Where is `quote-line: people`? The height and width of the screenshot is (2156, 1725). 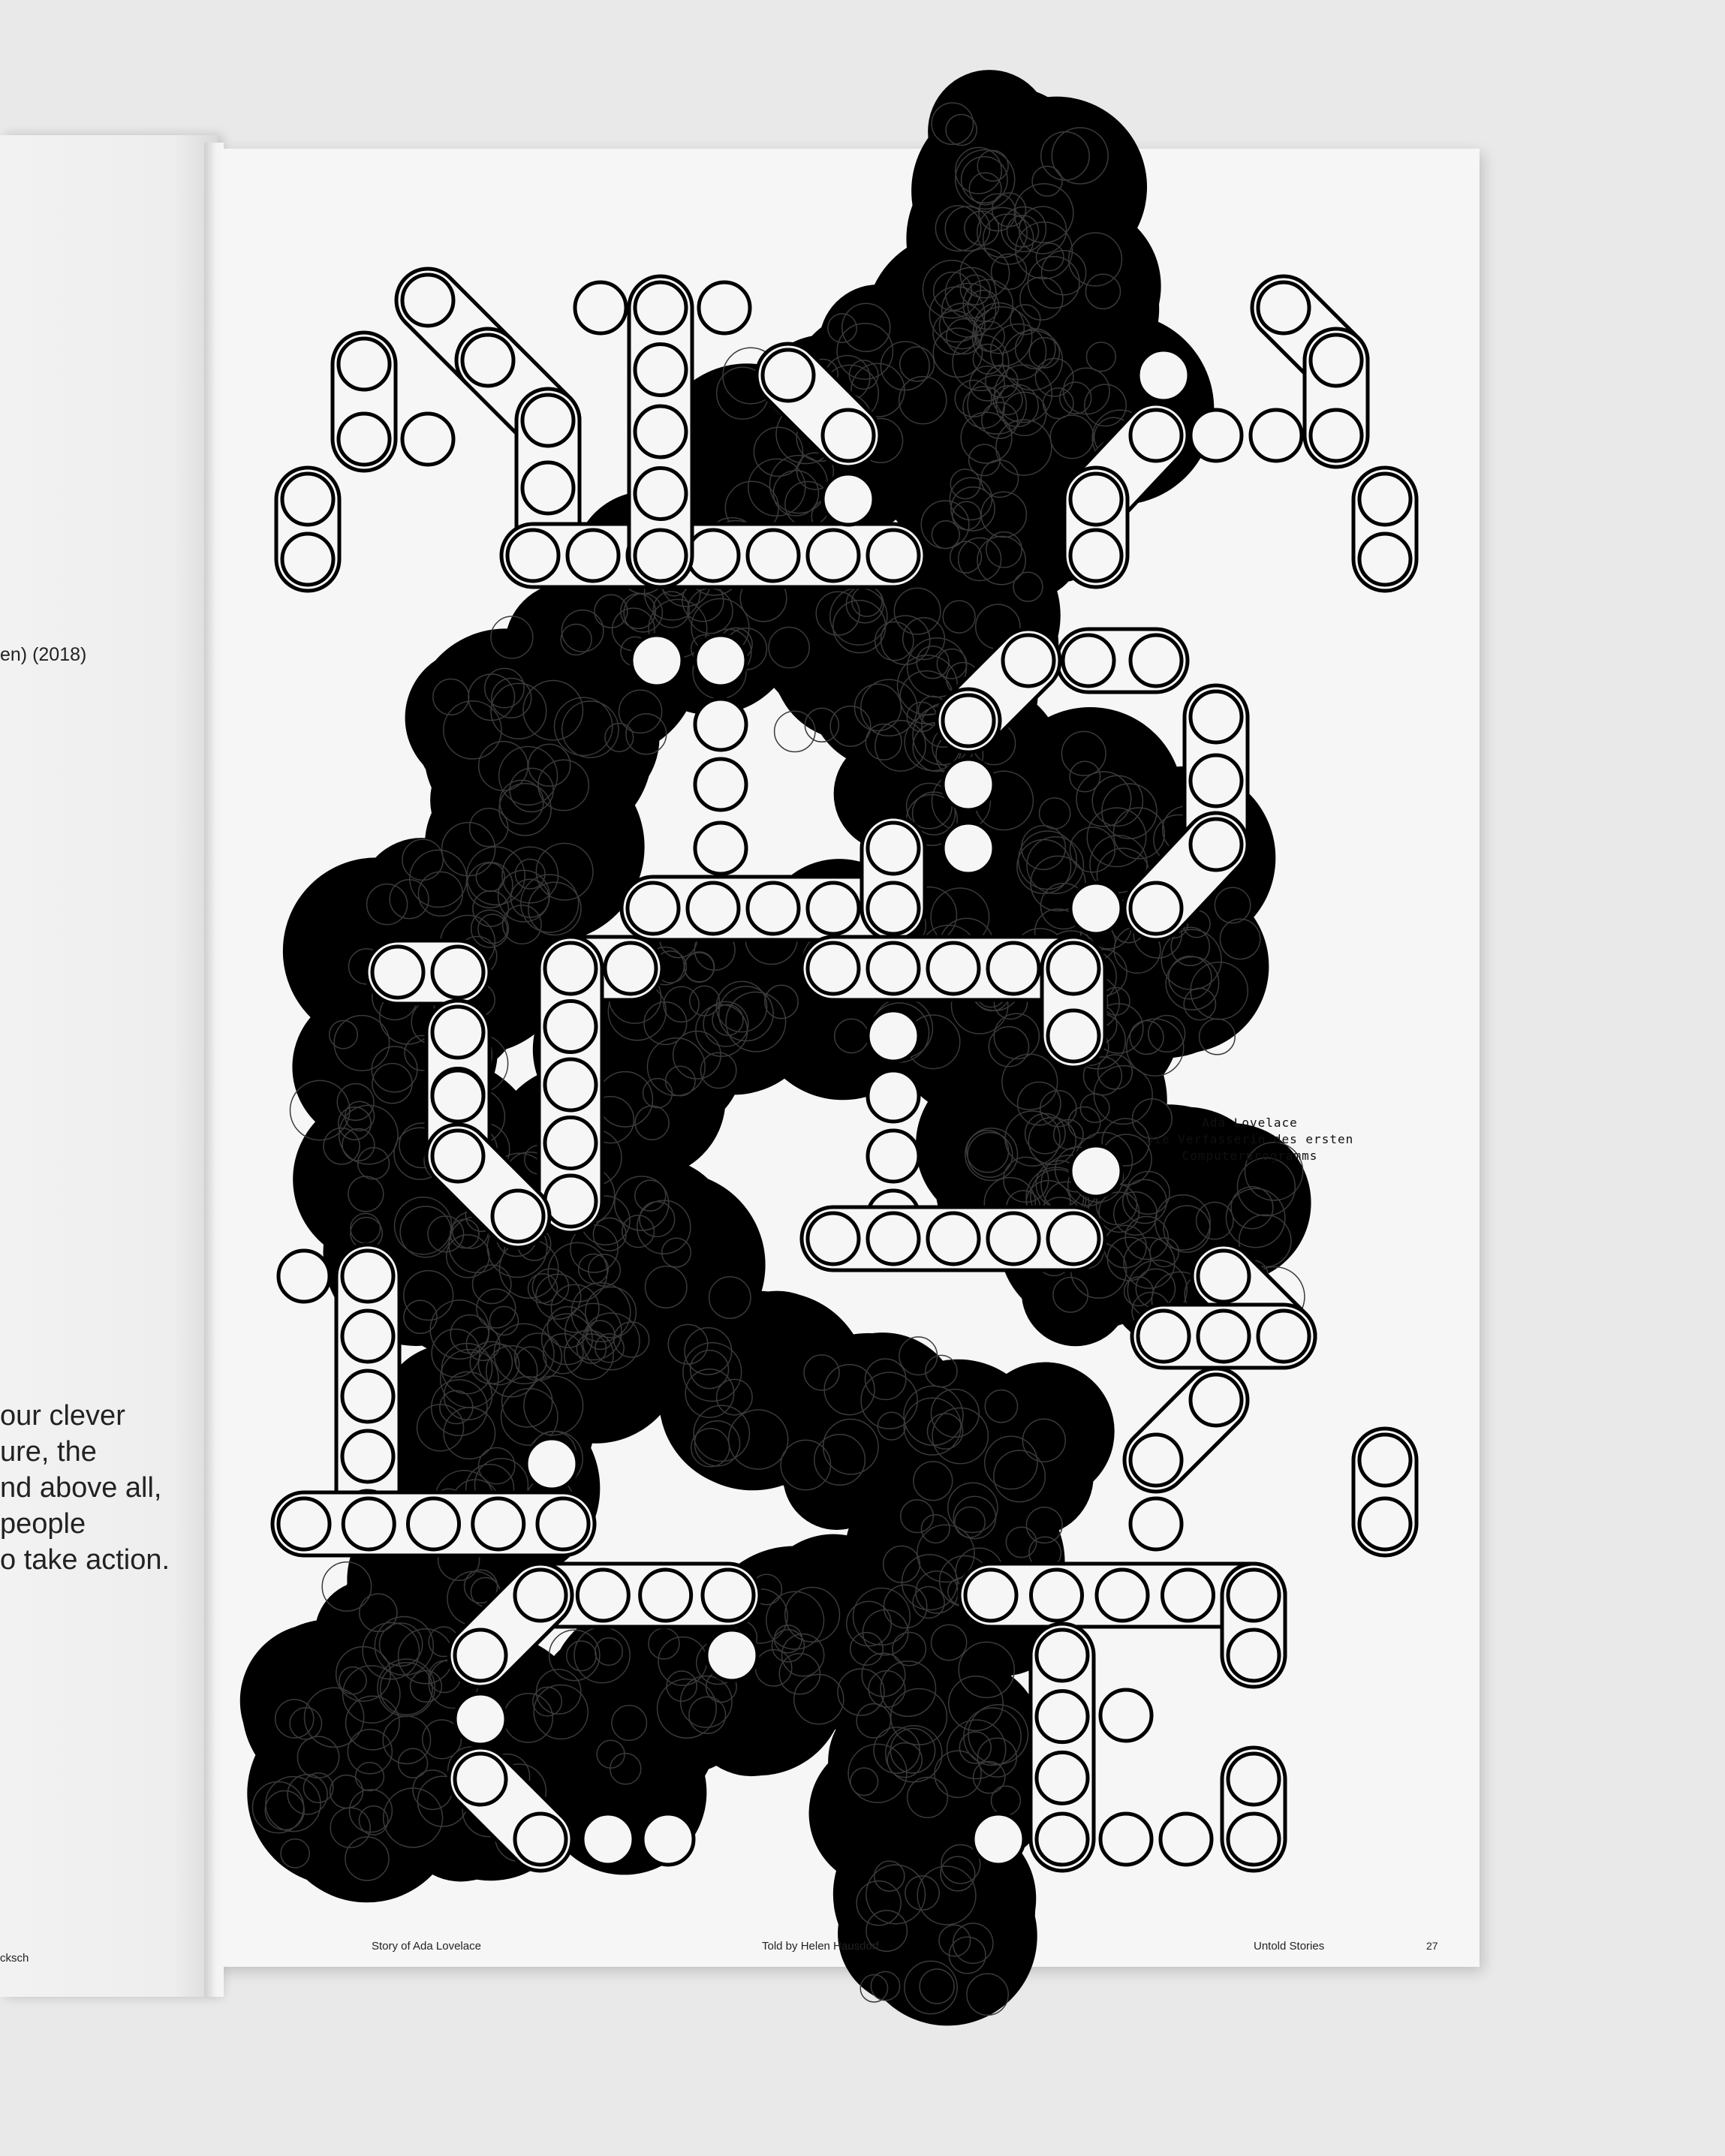
quote-line: people is located at coordinates (43, 1524).